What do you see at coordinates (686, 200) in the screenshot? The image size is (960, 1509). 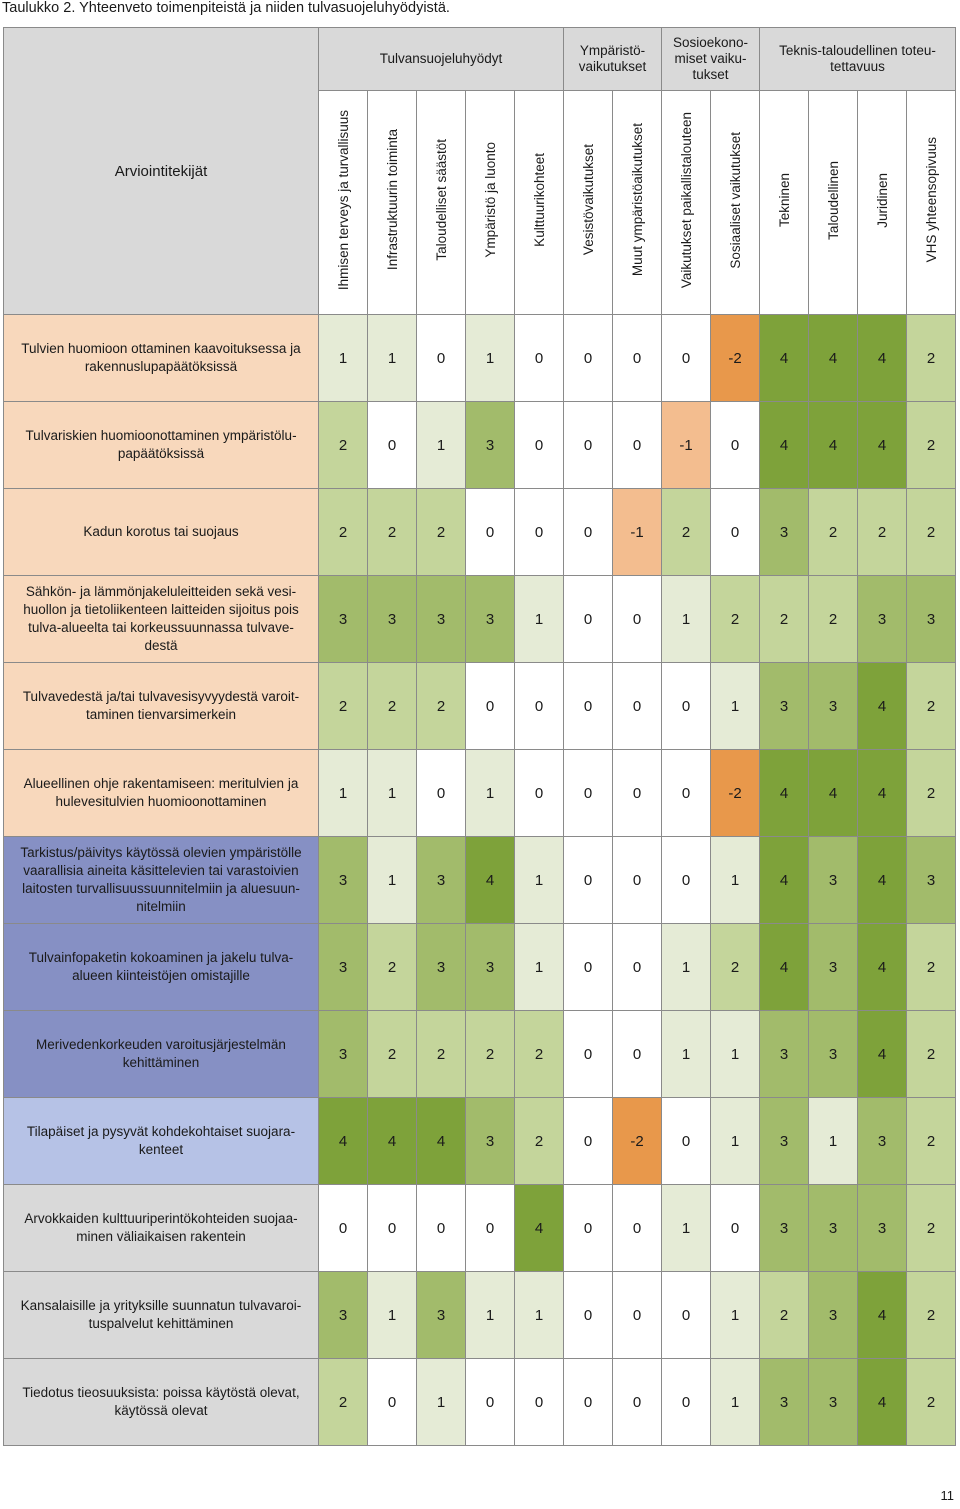 I see `column-header-label: Vaikutukset paikallistalouteen` at bounding box center [686, 200].